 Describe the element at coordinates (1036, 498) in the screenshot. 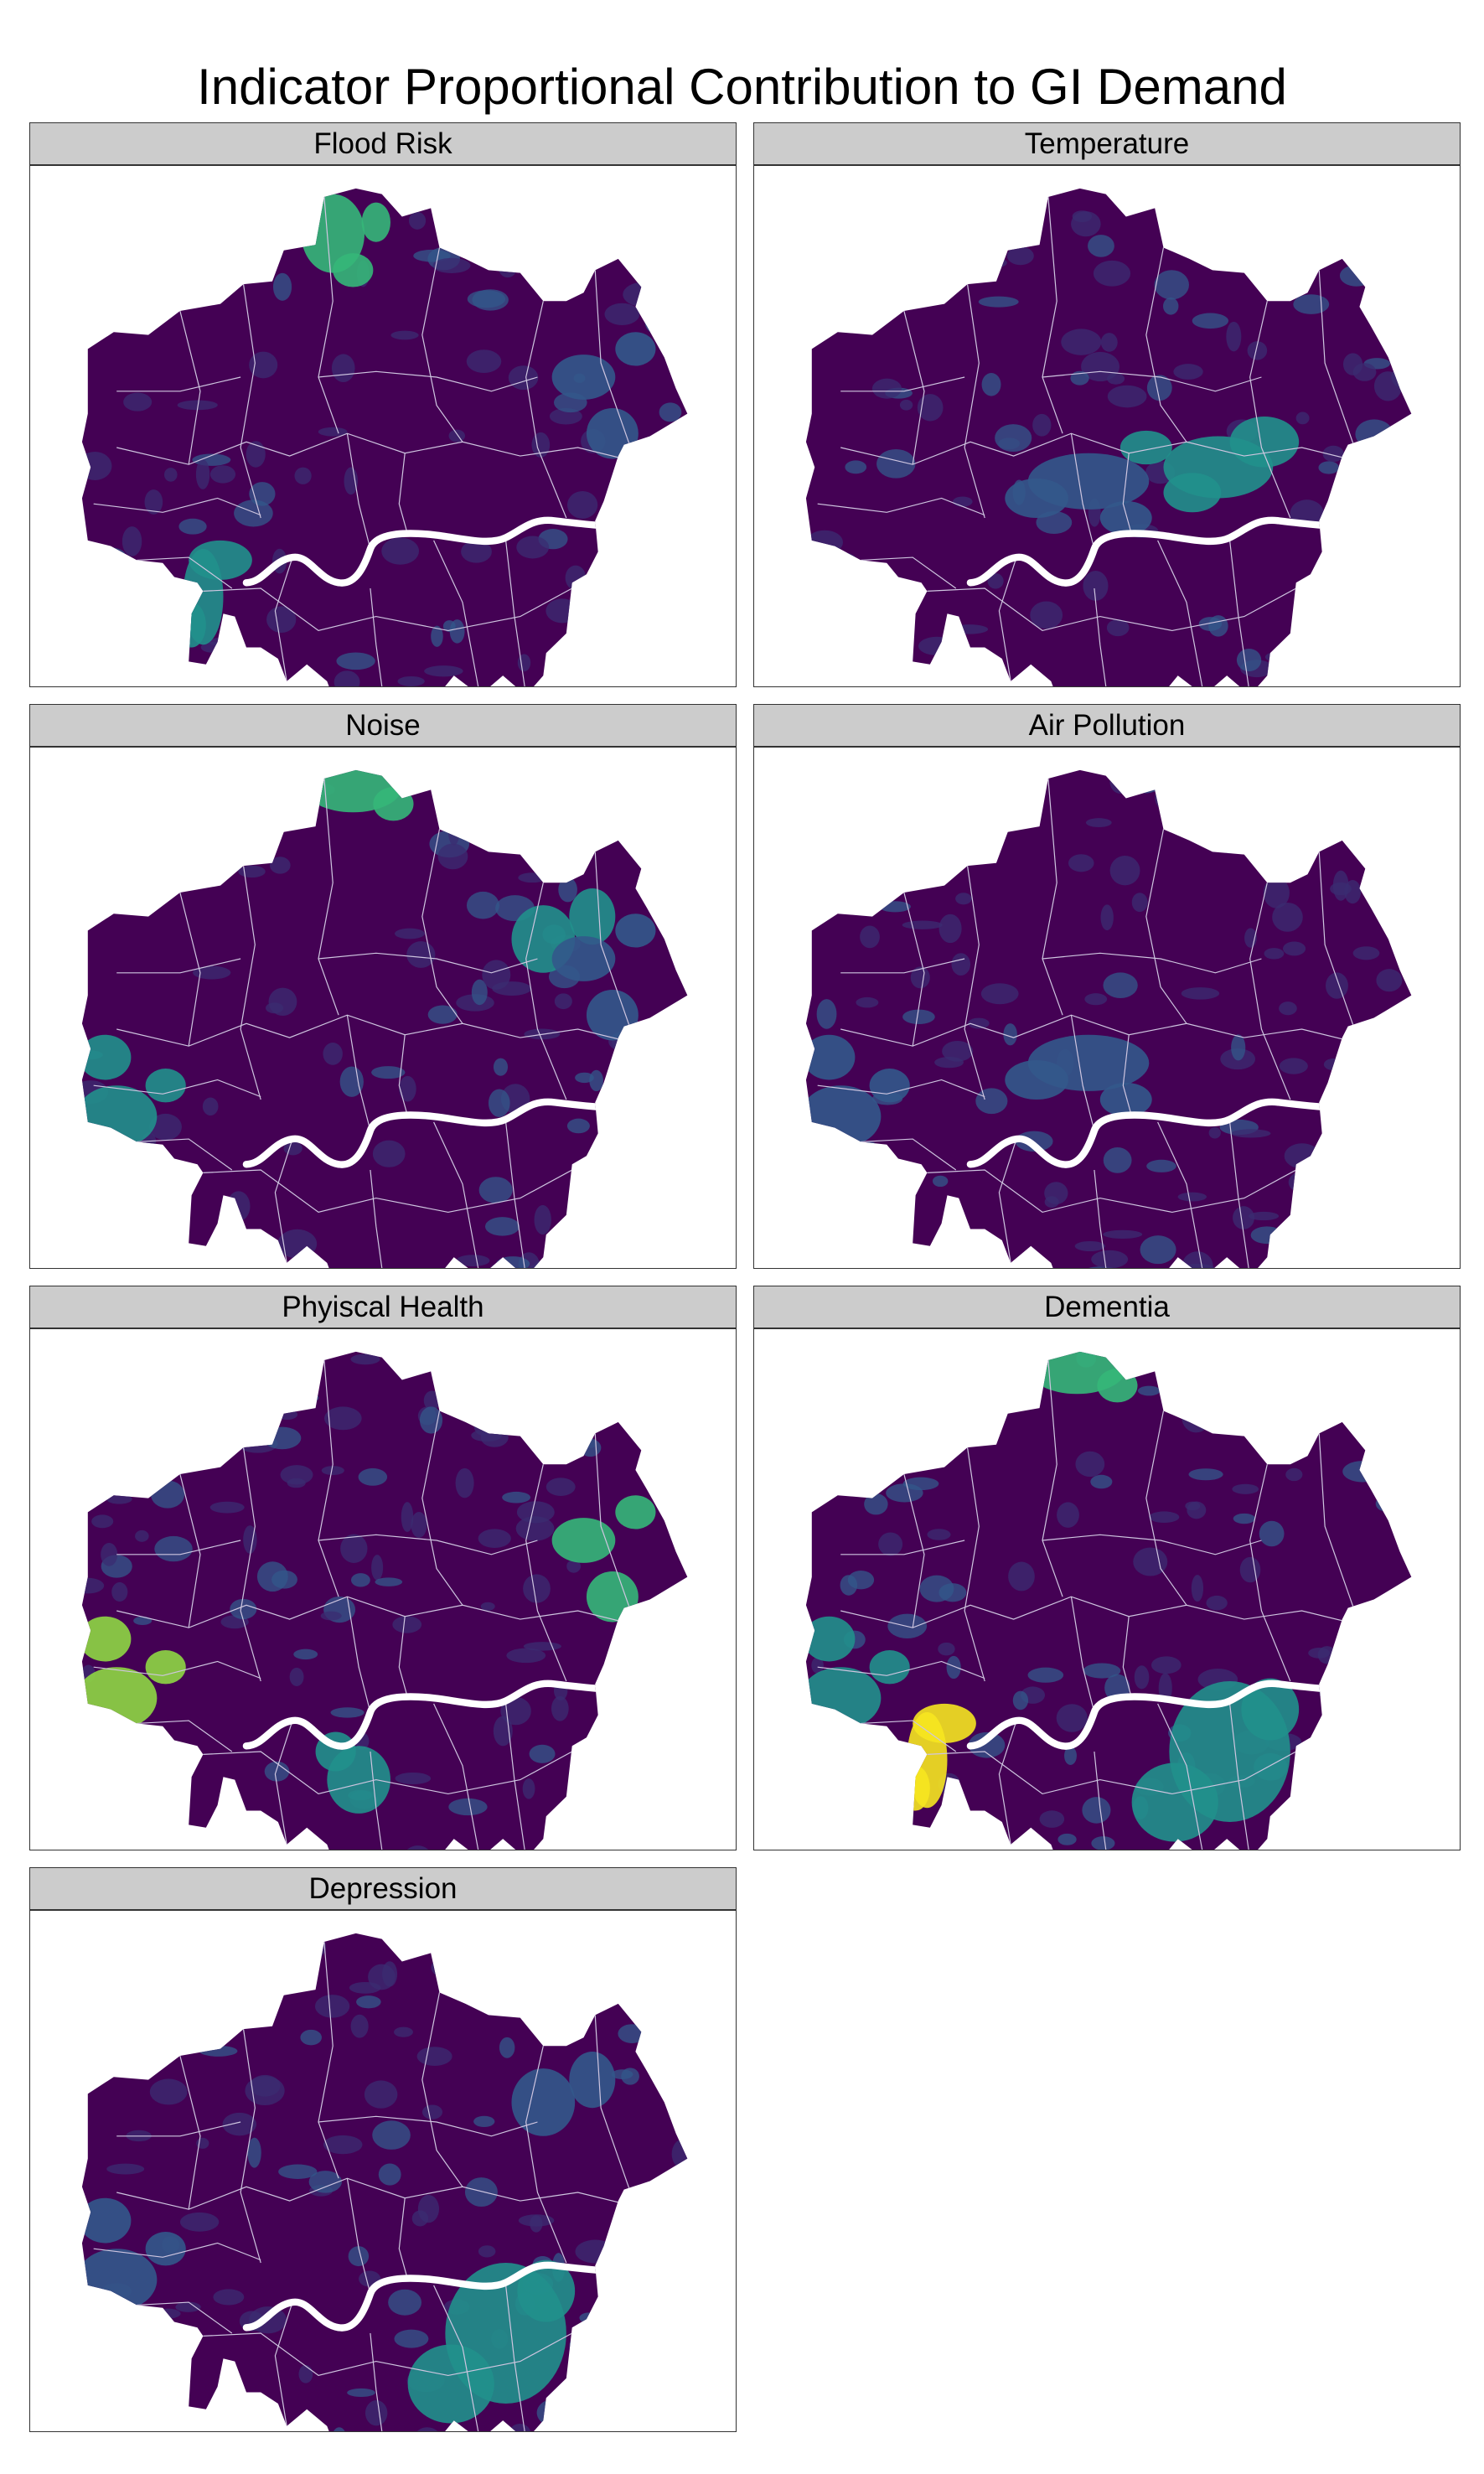

I see `hotspot-centre` at that location.